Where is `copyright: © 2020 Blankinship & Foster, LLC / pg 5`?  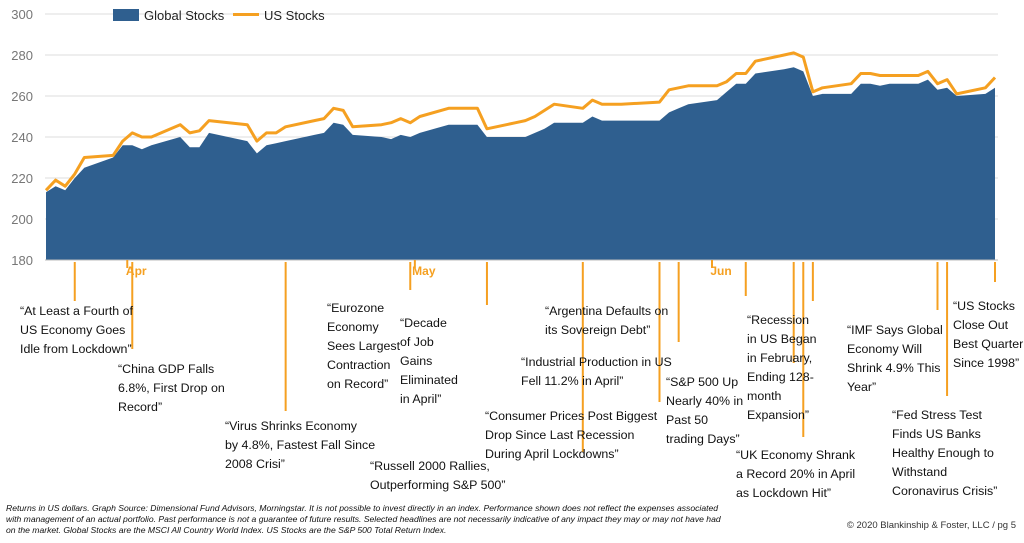 copyright: © 2020 Blankinship & Foster, LLC / pg 5 is located at coordinates (931, 525).